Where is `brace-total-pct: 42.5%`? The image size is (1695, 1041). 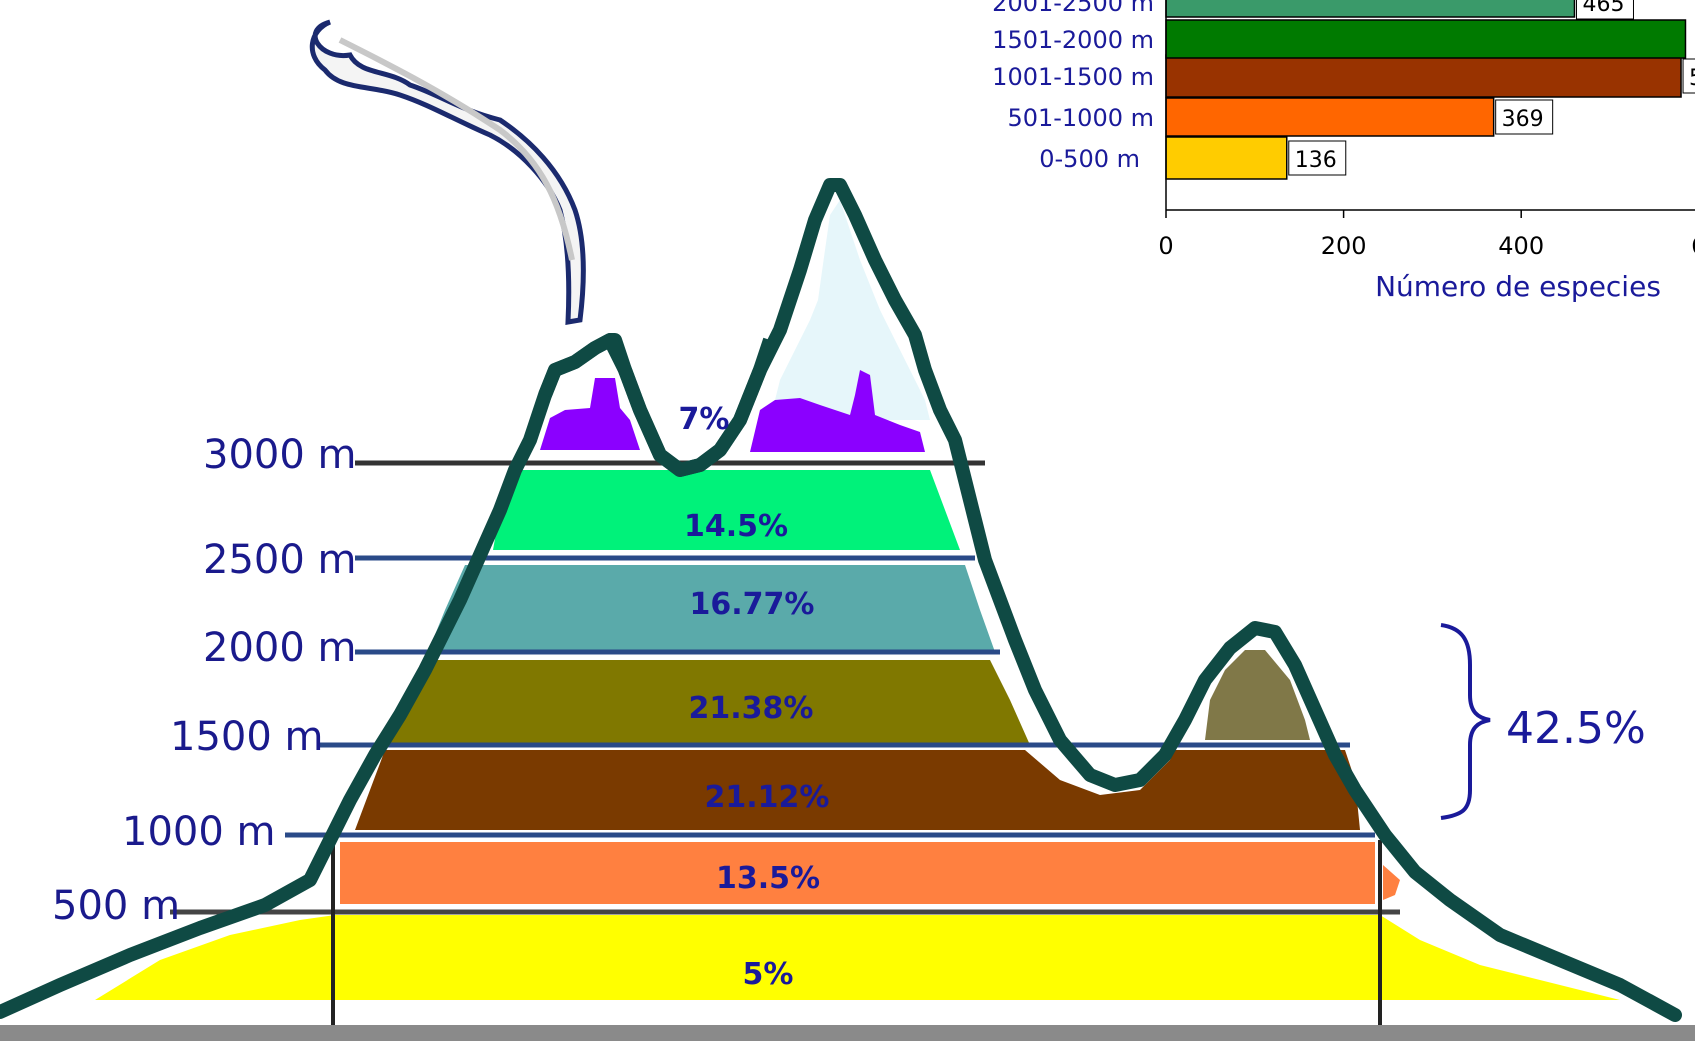
brace-total-pct: 42.5% is located at coordinates (1576, 728).